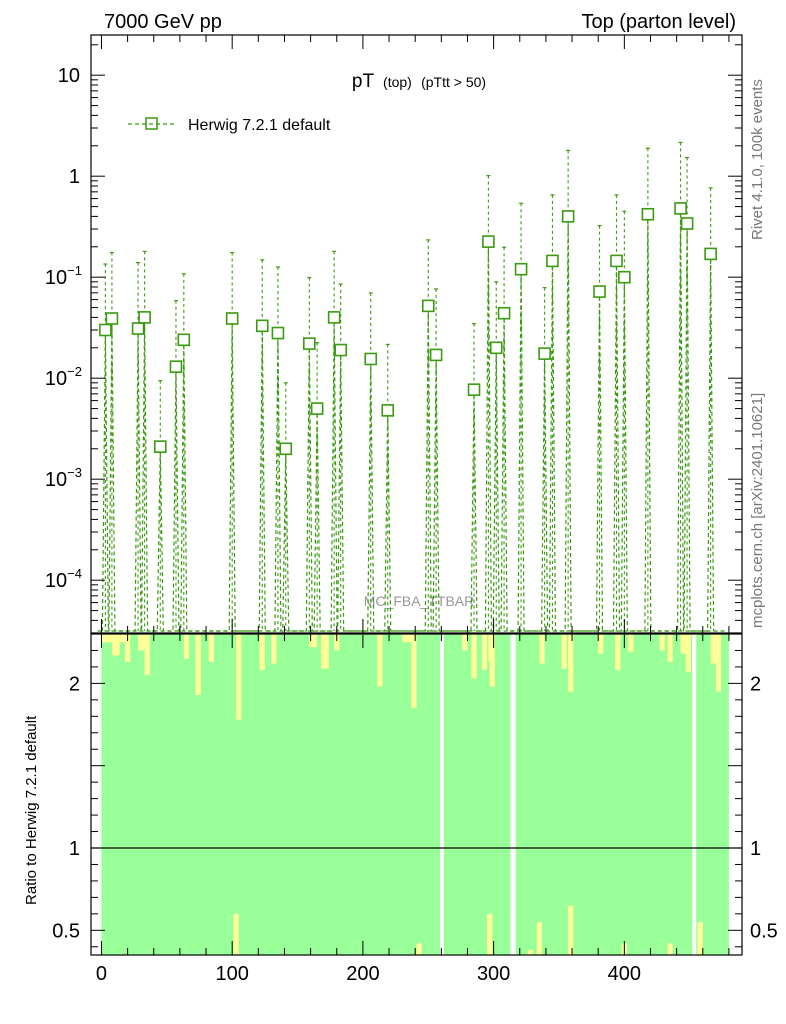 The height and width of the screenshot is (1024, 786). Describe the element at coordinates (74, 177) in the screenshot. I see `y-tick-label: 1` at that location.